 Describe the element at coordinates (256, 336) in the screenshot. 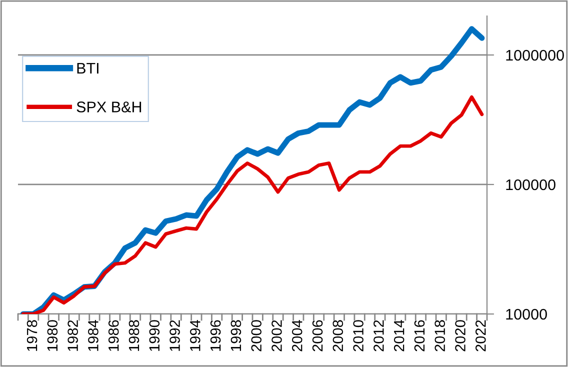

I see `x-tick-label: 2000` at that location.